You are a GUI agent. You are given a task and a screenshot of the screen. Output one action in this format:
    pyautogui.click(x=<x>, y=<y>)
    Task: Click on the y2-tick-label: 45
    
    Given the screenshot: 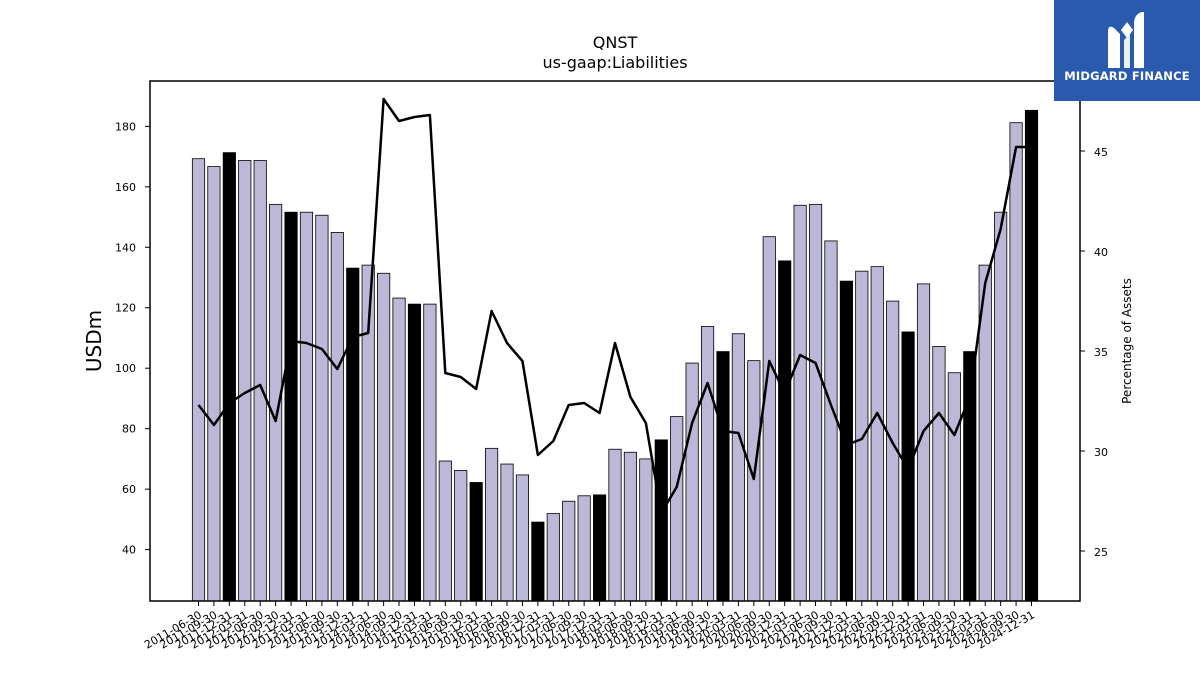 What is the action you would take?
    pyautogui.click(x=1101, y=152)
    